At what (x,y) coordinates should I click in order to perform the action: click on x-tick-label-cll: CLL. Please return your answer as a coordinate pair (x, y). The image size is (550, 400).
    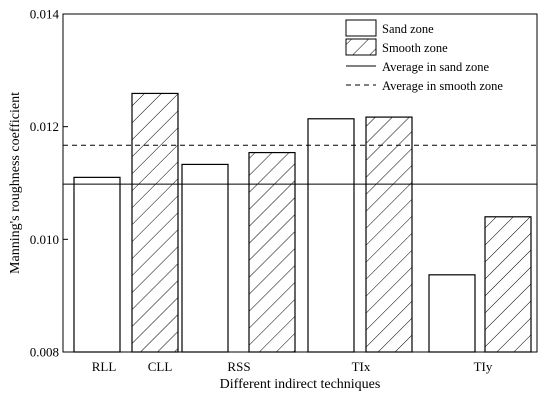
    Looking at the image, I should click on (160, 366).